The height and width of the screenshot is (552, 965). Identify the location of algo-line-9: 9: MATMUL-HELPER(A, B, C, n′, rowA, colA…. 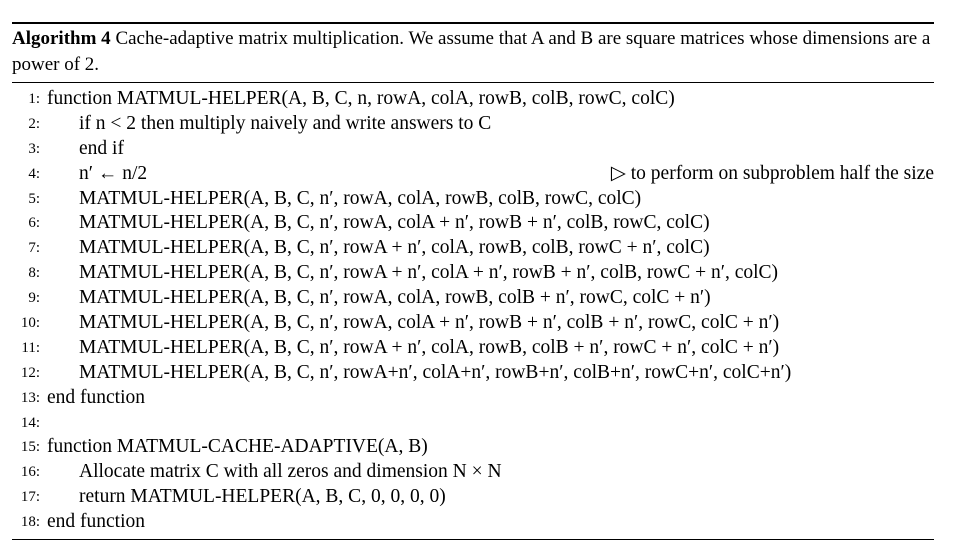
(473, 298).